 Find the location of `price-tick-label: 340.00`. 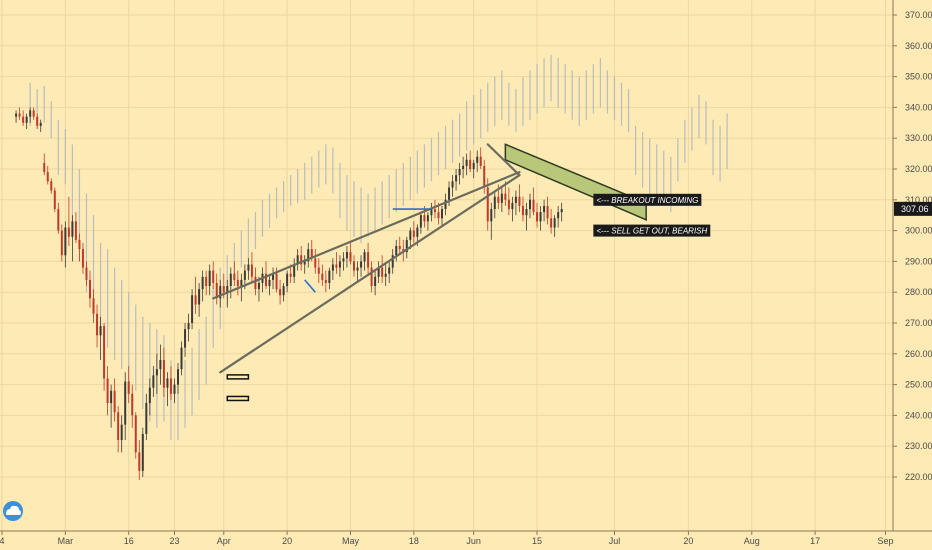

price-tick-label: 340.00 is located at coordinates (918, 107).